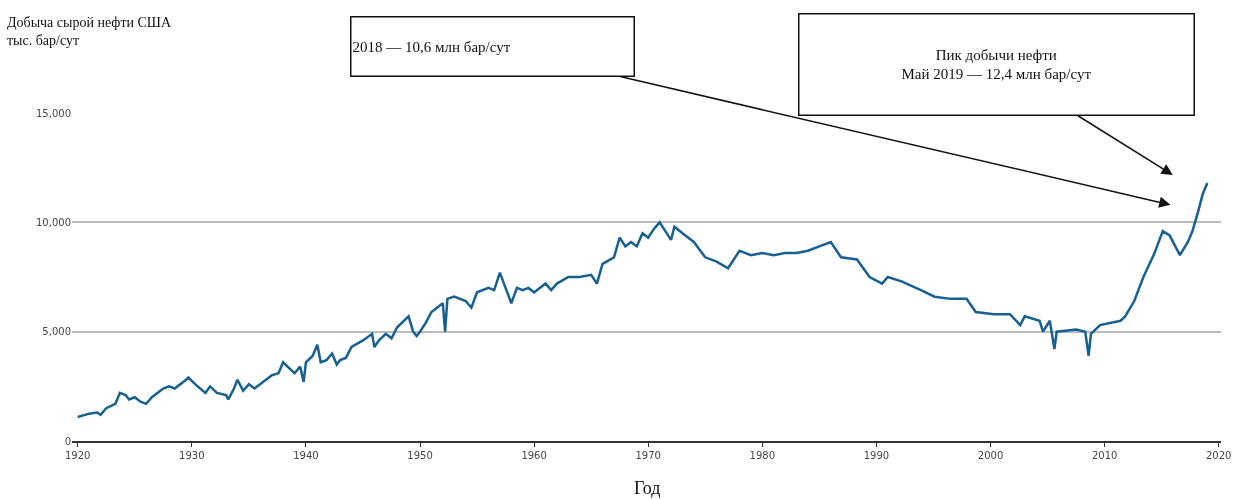 Image resolution: width=1243 pixels, height=499 pixels. Describe the element at coordinates (306, 455) in the screenshot. I see `x-tick-label: 1940` at that location.